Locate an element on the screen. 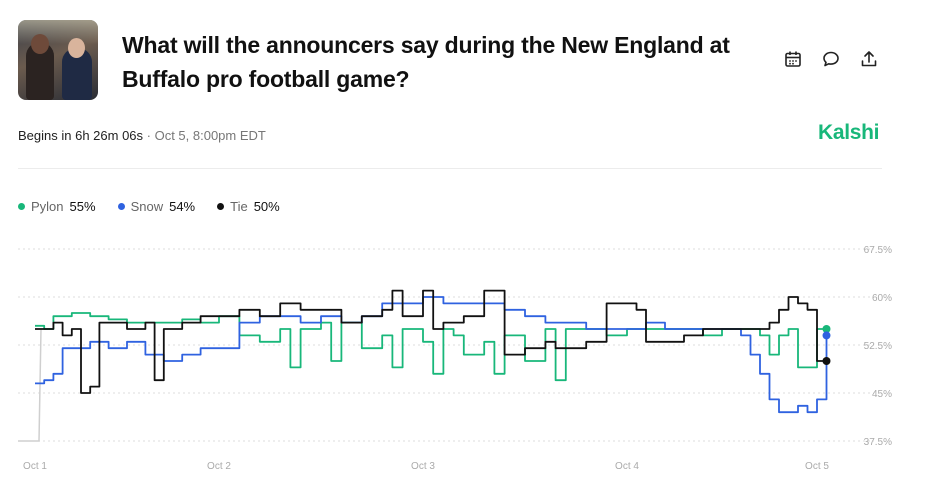  legend-pct: 55% is located at coordinates (82, 206).